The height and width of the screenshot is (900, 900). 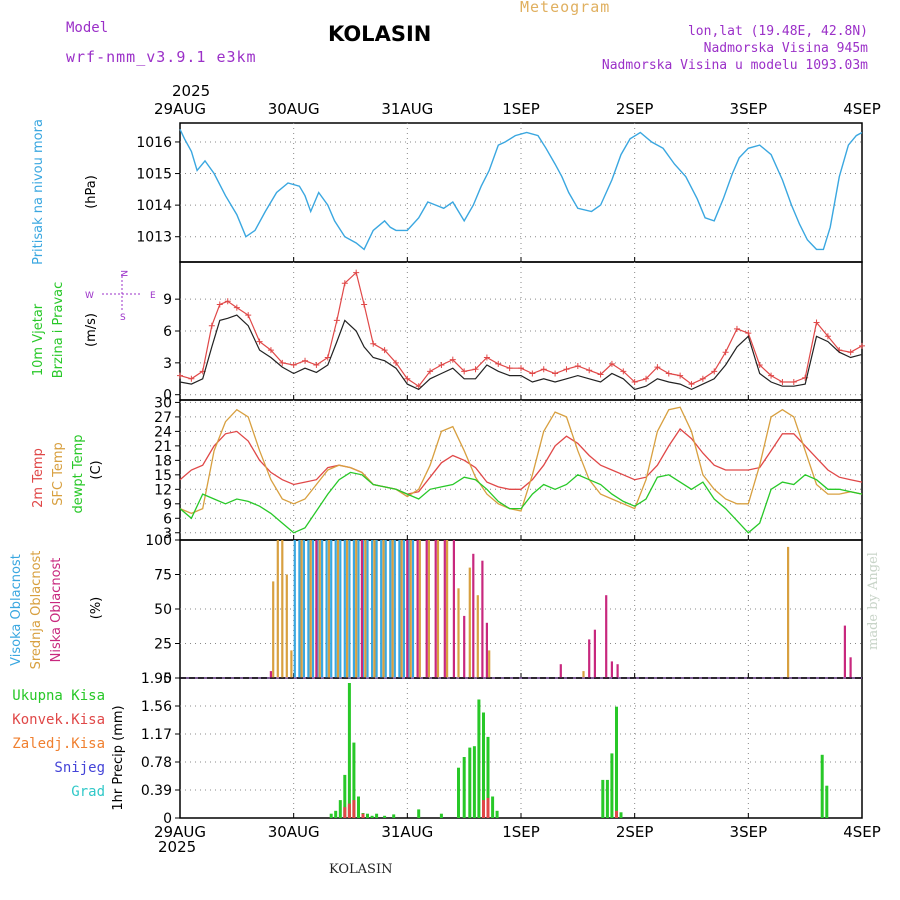 I want to click on temperature-ytick-0: 3, so click(x=167, y=534).